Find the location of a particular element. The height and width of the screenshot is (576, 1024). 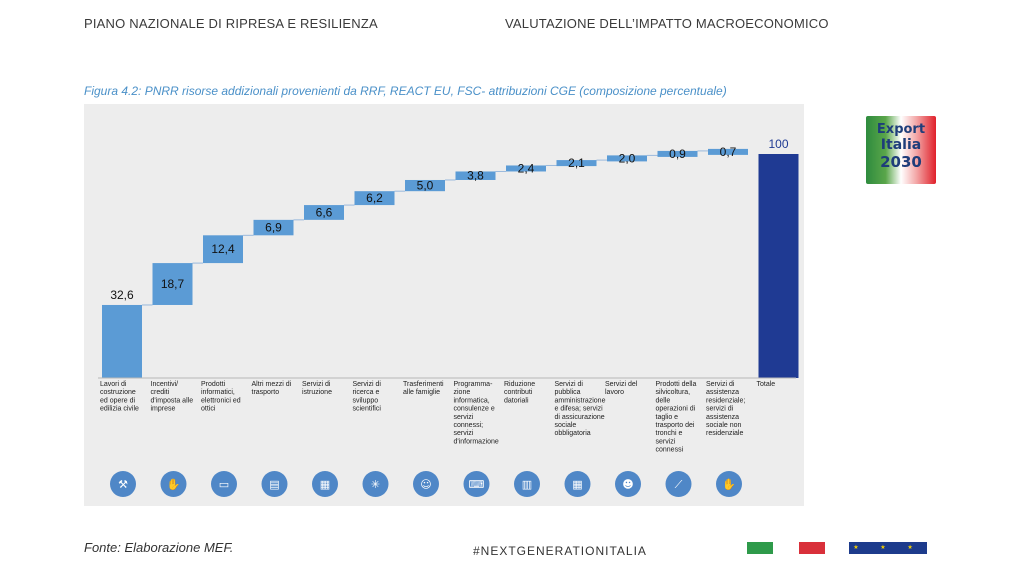

value-label-13: 100 is located at coordinates (778, 144).